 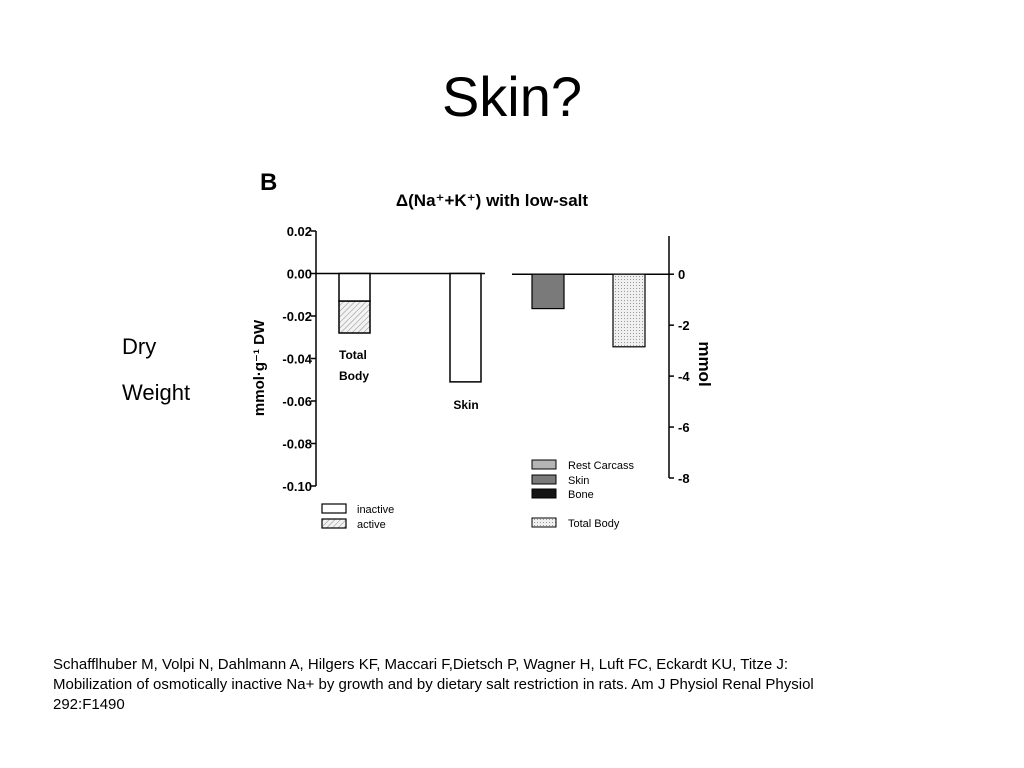 I want to click on category-label: Skin, so click(x=465, y=405).